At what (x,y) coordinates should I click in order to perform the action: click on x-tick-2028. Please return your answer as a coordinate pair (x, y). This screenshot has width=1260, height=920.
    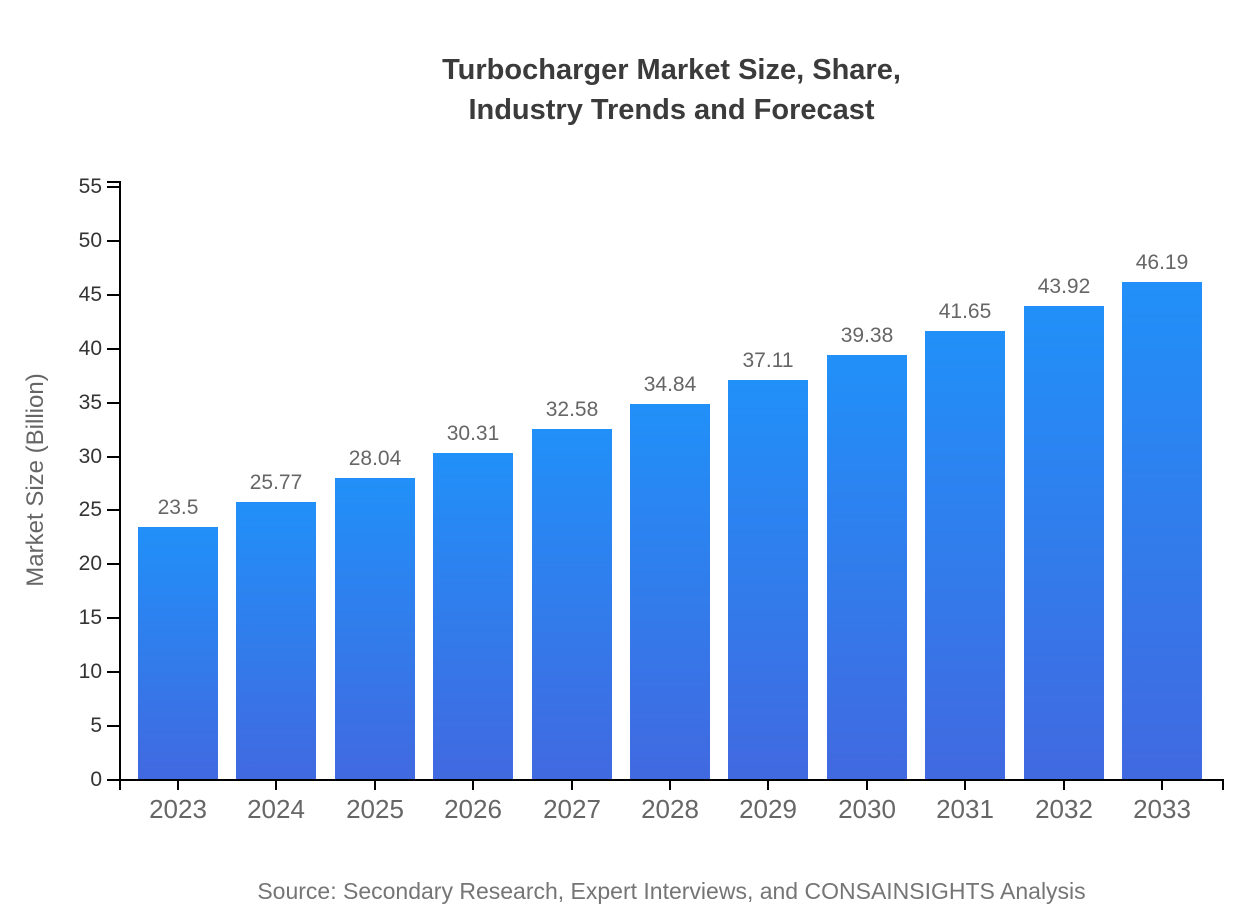
    Looking at the image, I should click on (670, 784).